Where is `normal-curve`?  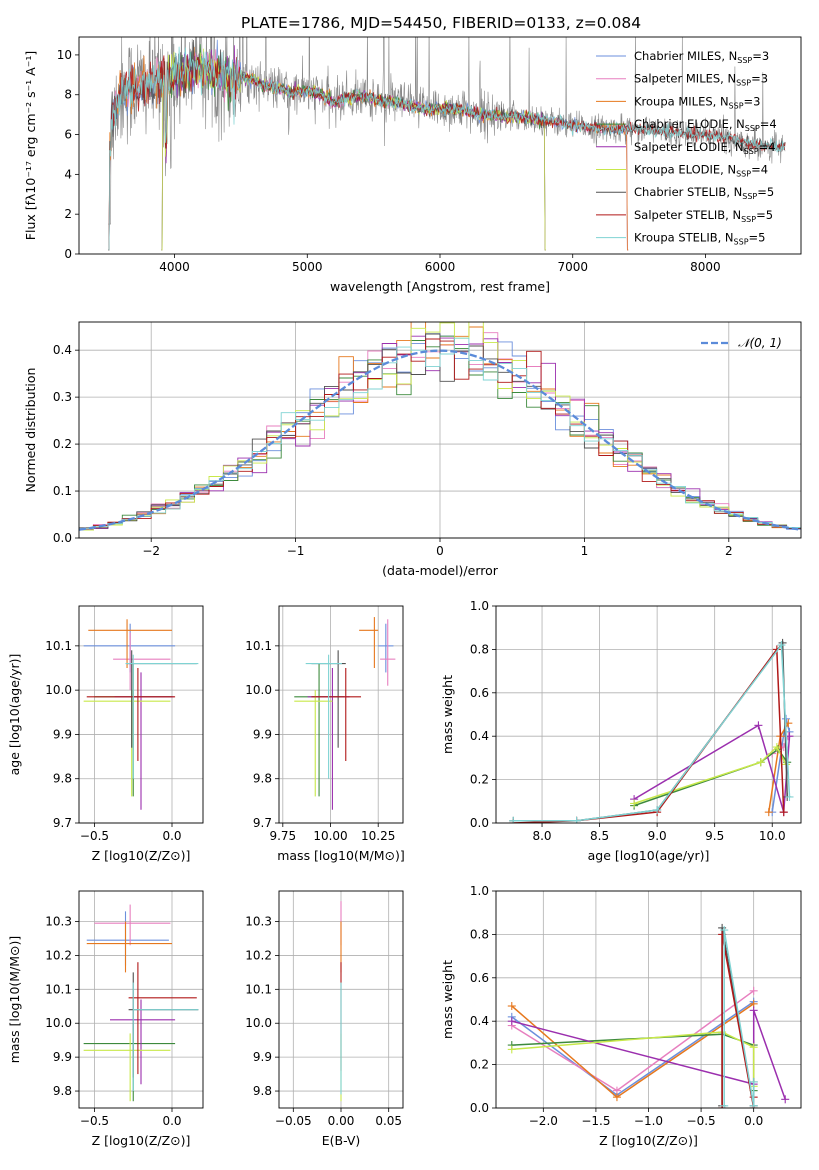
normal-curve is located at coordinates (439, 440).